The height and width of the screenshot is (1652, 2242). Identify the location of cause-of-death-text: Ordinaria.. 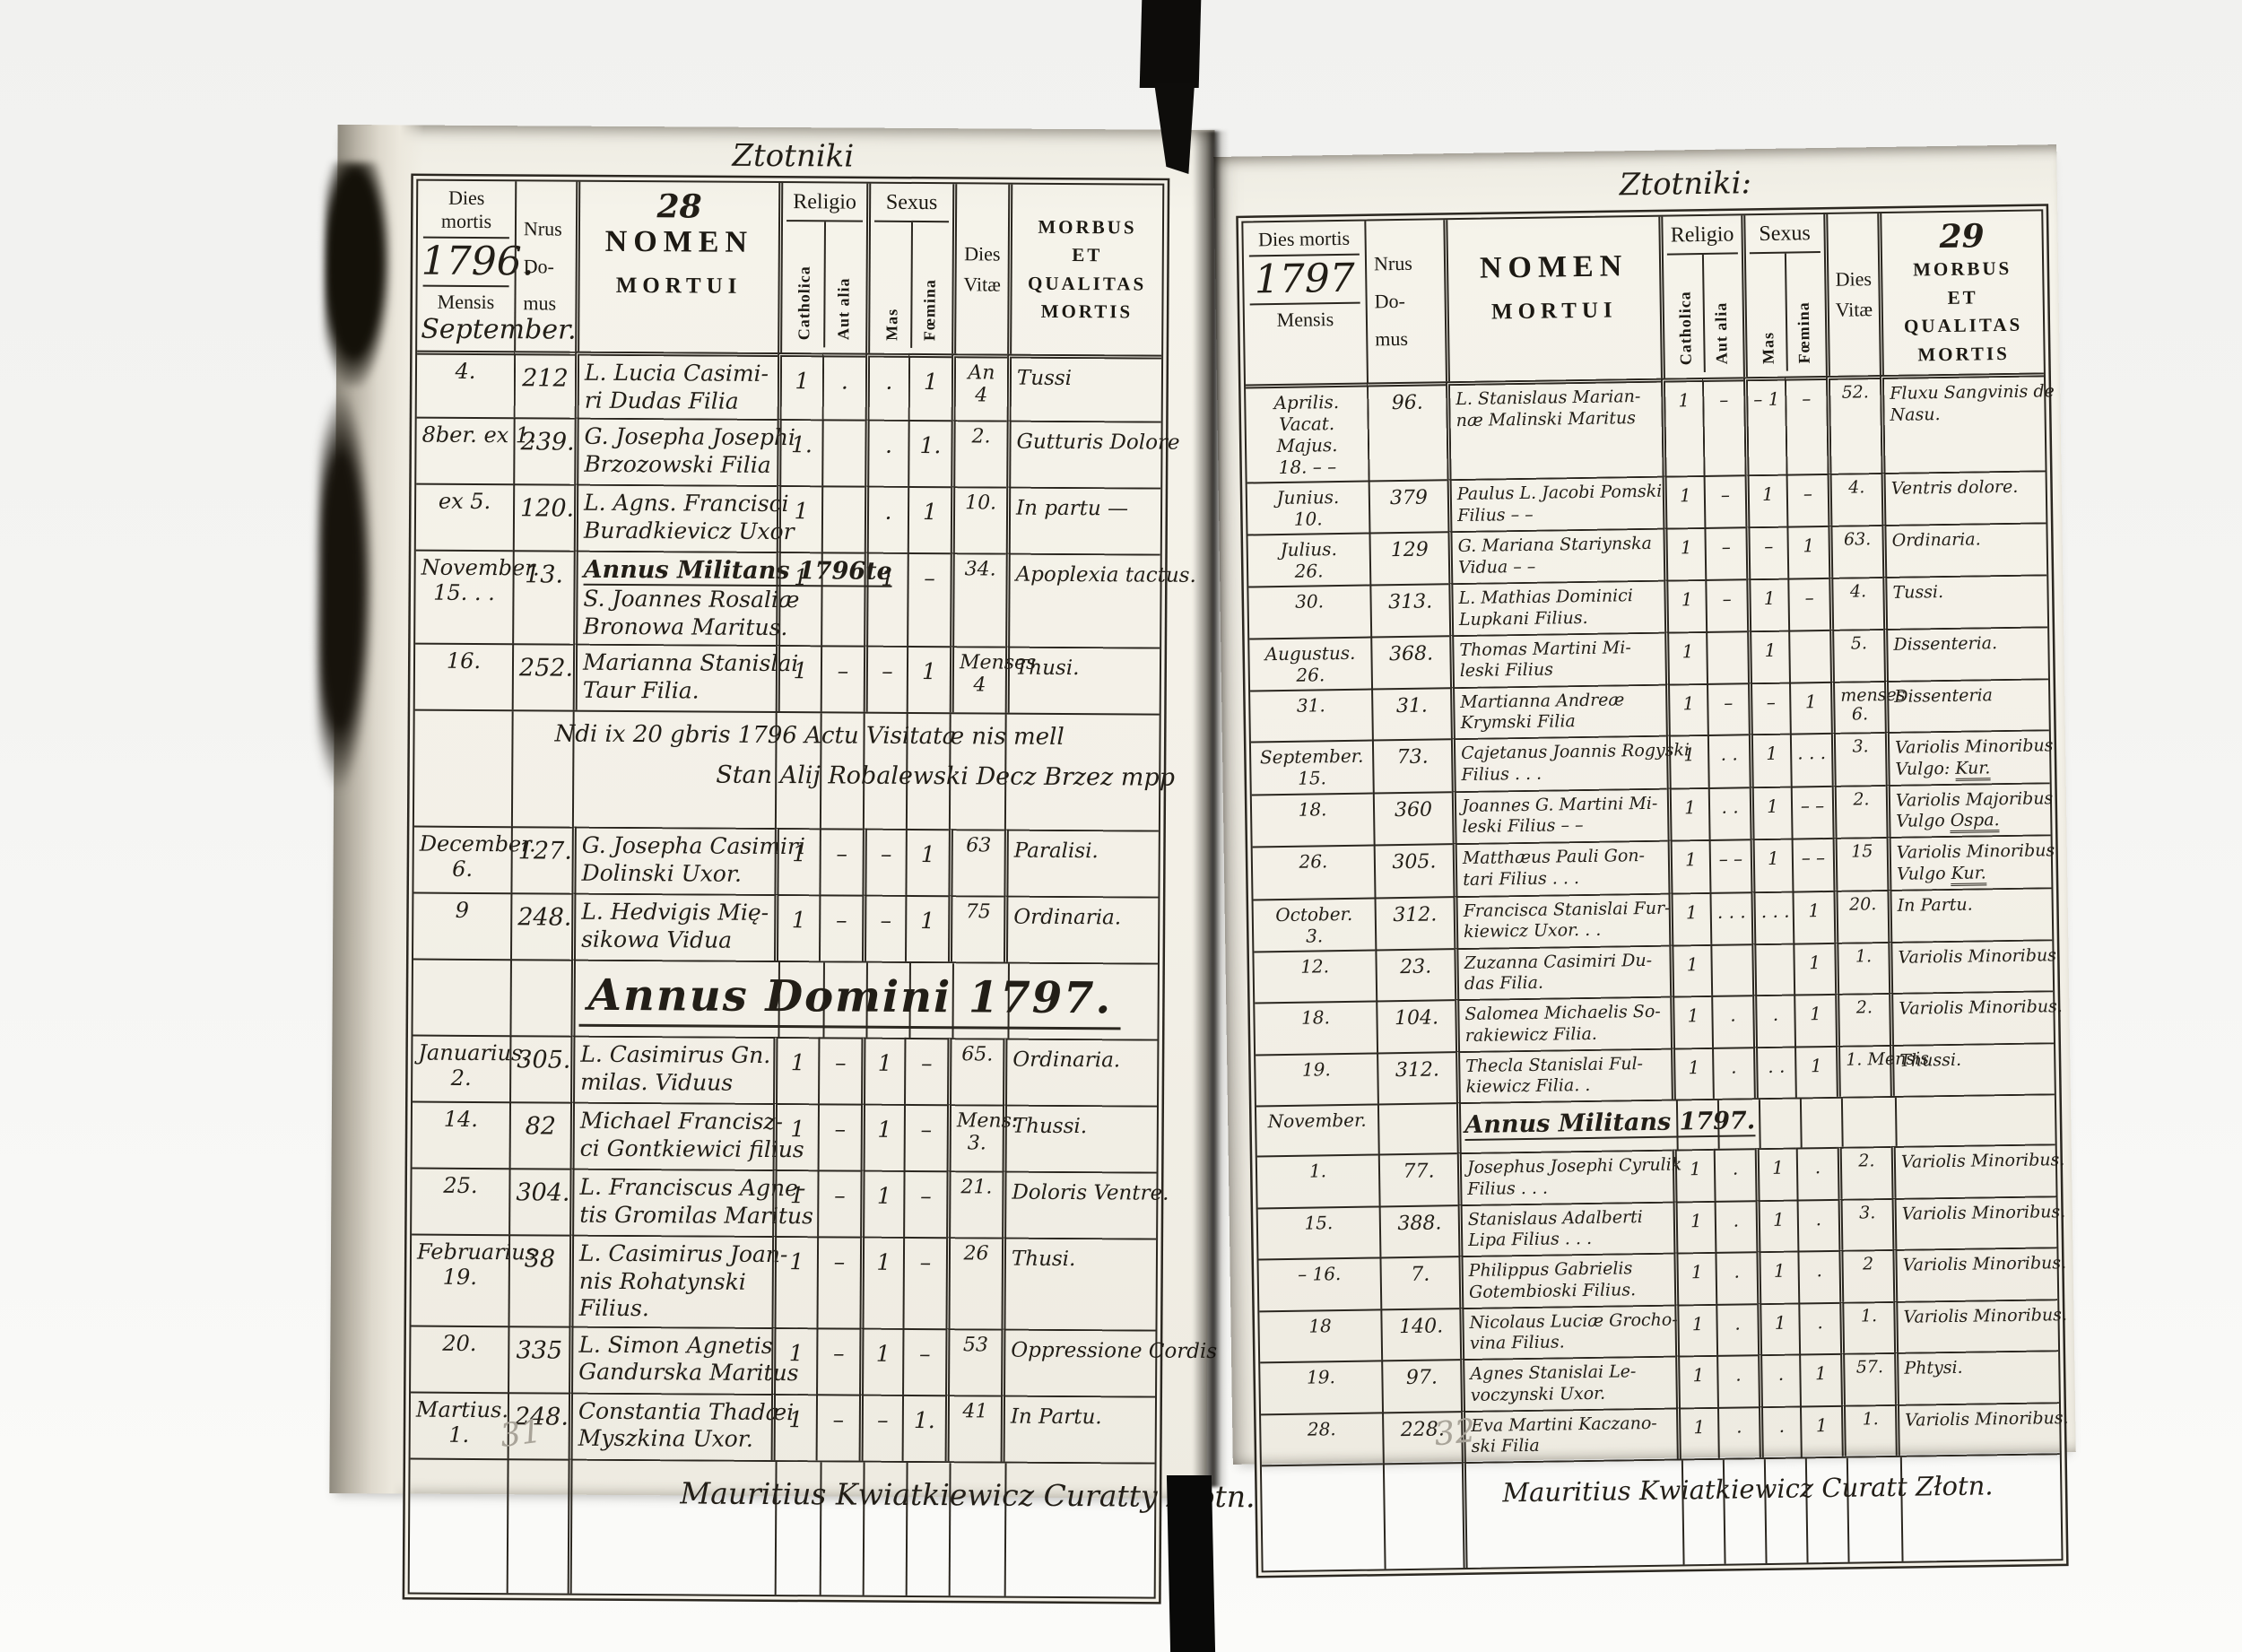
(1066, 1060).